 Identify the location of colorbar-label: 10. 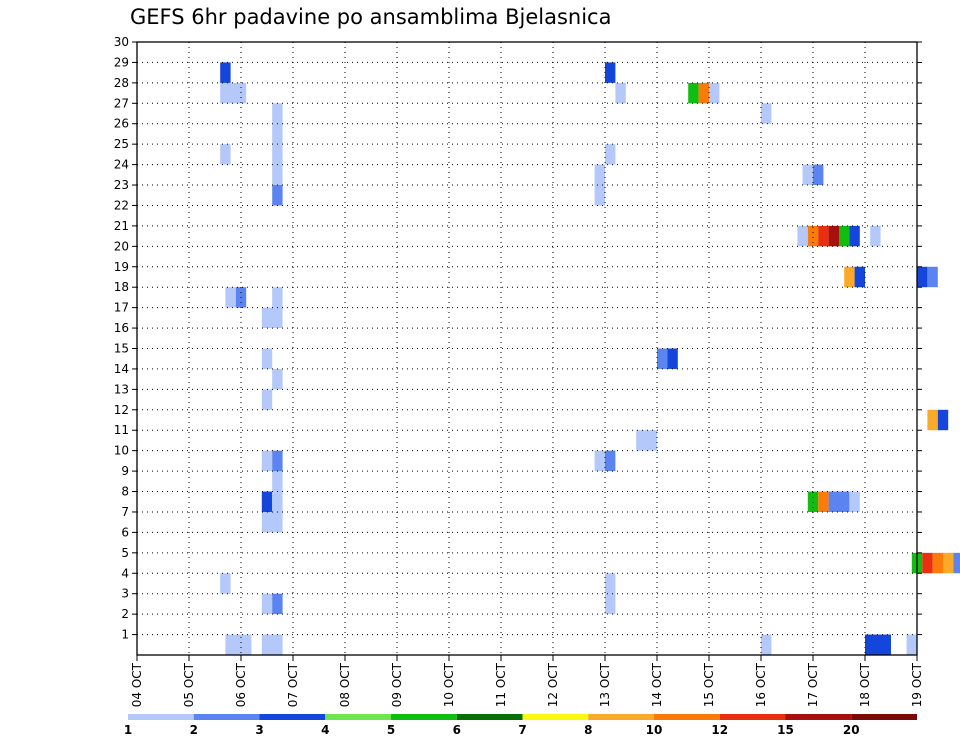
(654, 730).